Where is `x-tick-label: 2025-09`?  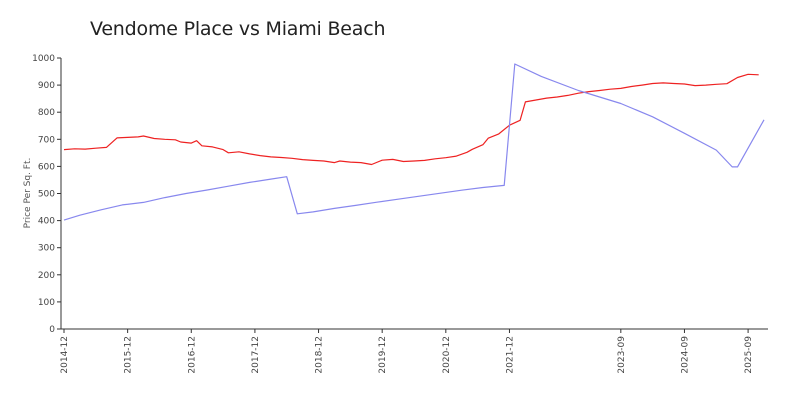
x-tick-label: 2025-09 is located at coordinates (749, 355).